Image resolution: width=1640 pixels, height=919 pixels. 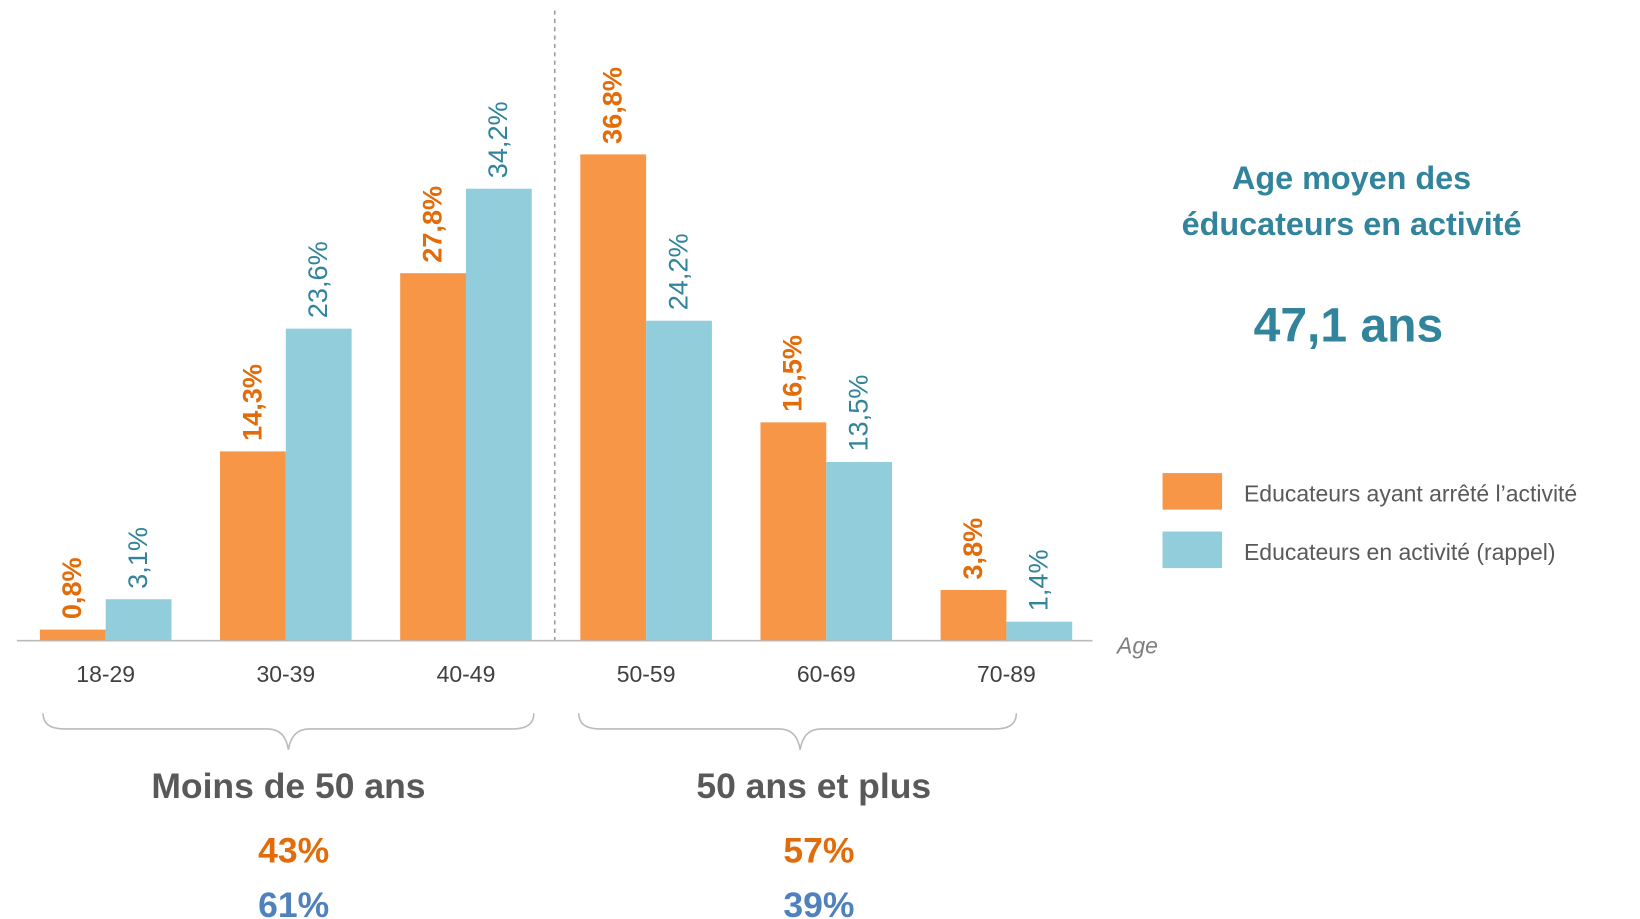 What do you see at coordinates (105, 674) in the screenshot?
I see `x-tick-label: 18-29` at bounding box center [105, 674].